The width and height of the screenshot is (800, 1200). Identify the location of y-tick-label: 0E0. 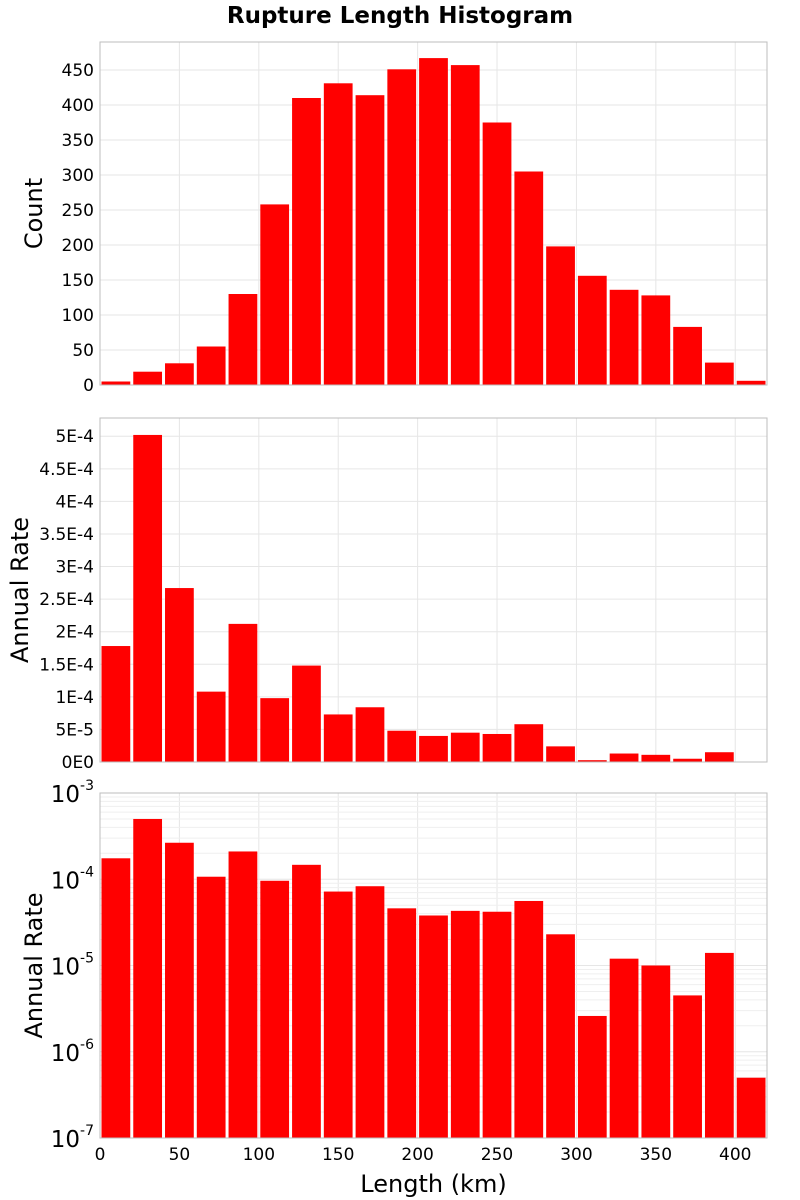
(78, 763).